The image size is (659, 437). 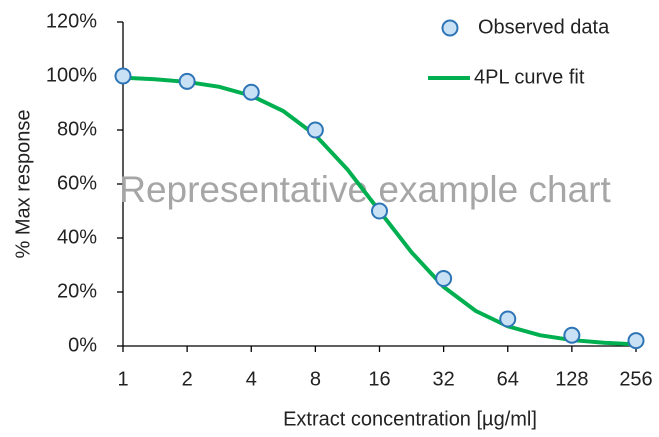 I want to click on x-tick-label: 32, so click(x=444, y=379).